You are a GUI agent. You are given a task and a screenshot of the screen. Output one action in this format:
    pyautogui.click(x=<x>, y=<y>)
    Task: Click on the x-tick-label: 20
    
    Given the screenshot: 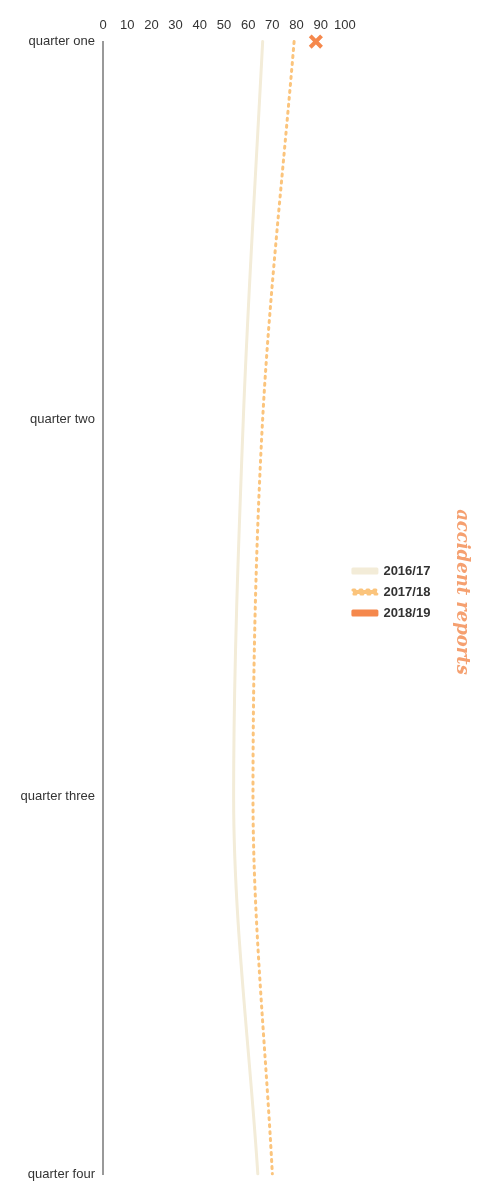 What is the action you would take?
    pyautogui.click(x=151, y=25)
    